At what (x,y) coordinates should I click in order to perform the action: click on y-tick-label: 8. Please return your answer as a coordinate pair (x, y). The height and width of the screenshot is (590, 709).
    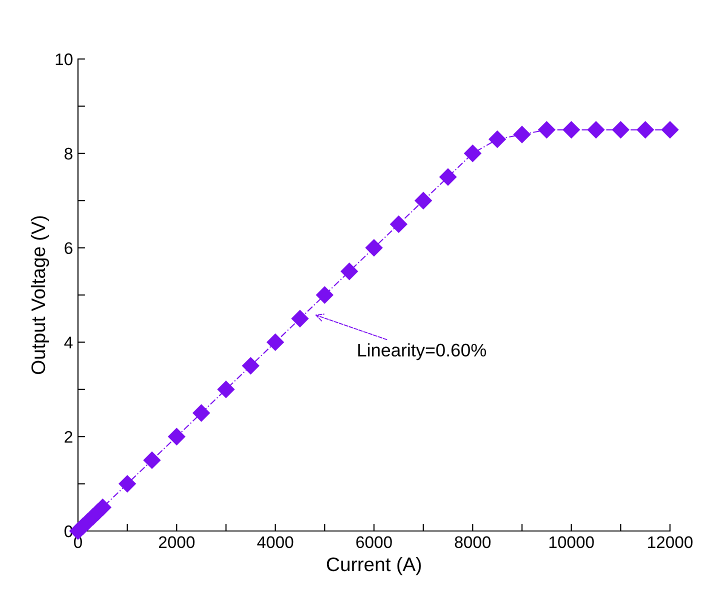
    Looking at the image, I should click on (68, 154).